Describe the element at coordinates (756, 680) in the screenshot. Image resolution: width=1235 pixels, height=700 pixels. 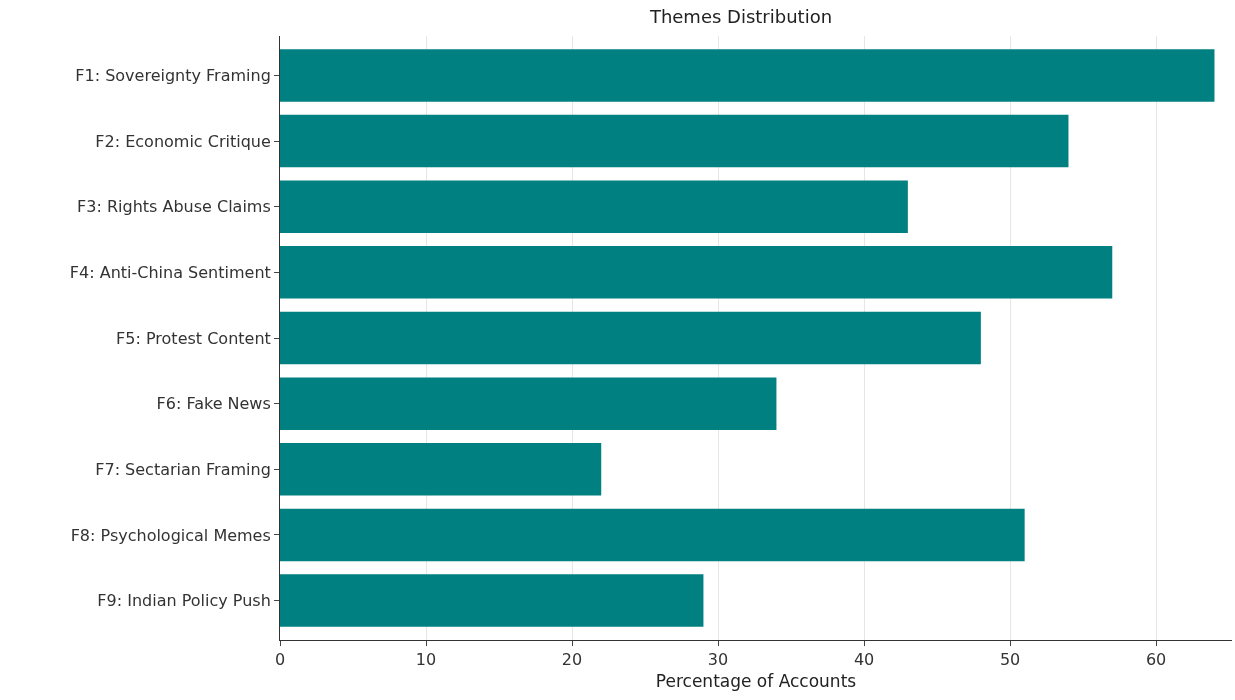
I see `x-axis-title: Percentage of Accounts` at that location.